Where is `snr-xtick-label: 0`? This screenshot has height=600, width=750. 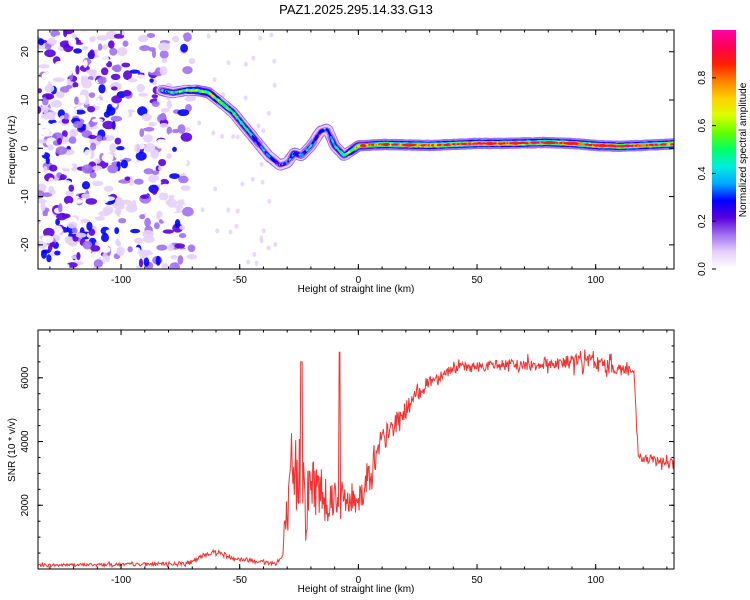
snr-xtick-label: 0 is located at coordinates (359, 580).